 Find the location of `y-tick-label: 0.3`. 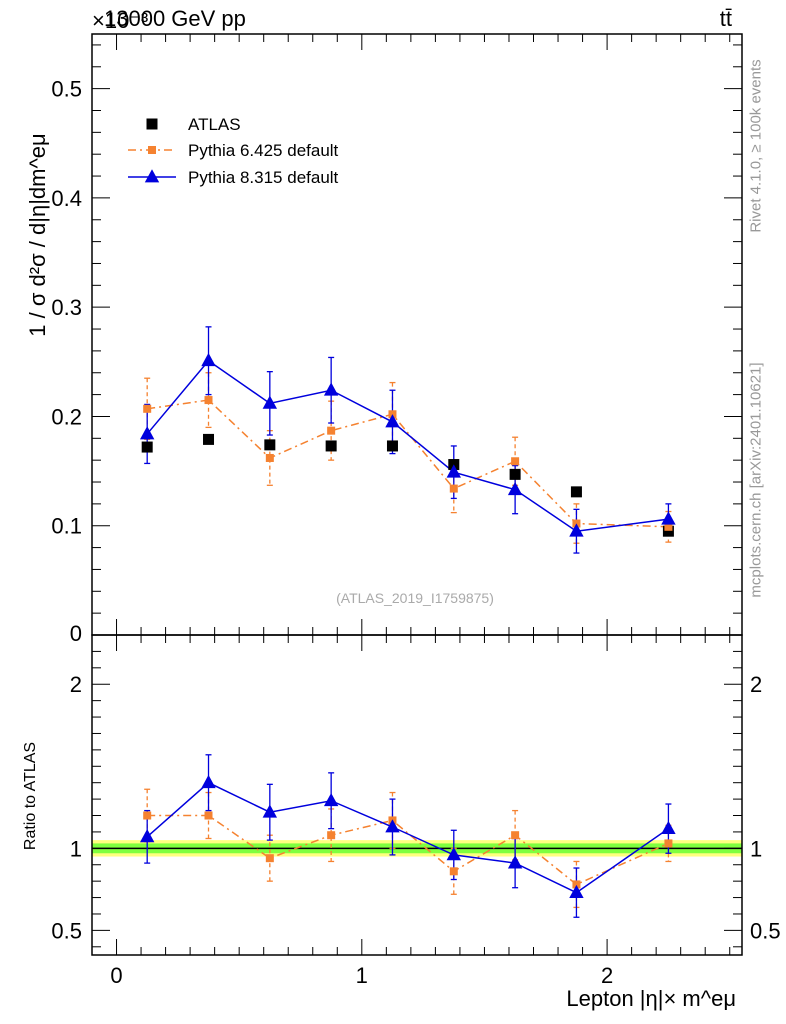

y-tick-label: 0.3 is located at coordinates (66, 307).